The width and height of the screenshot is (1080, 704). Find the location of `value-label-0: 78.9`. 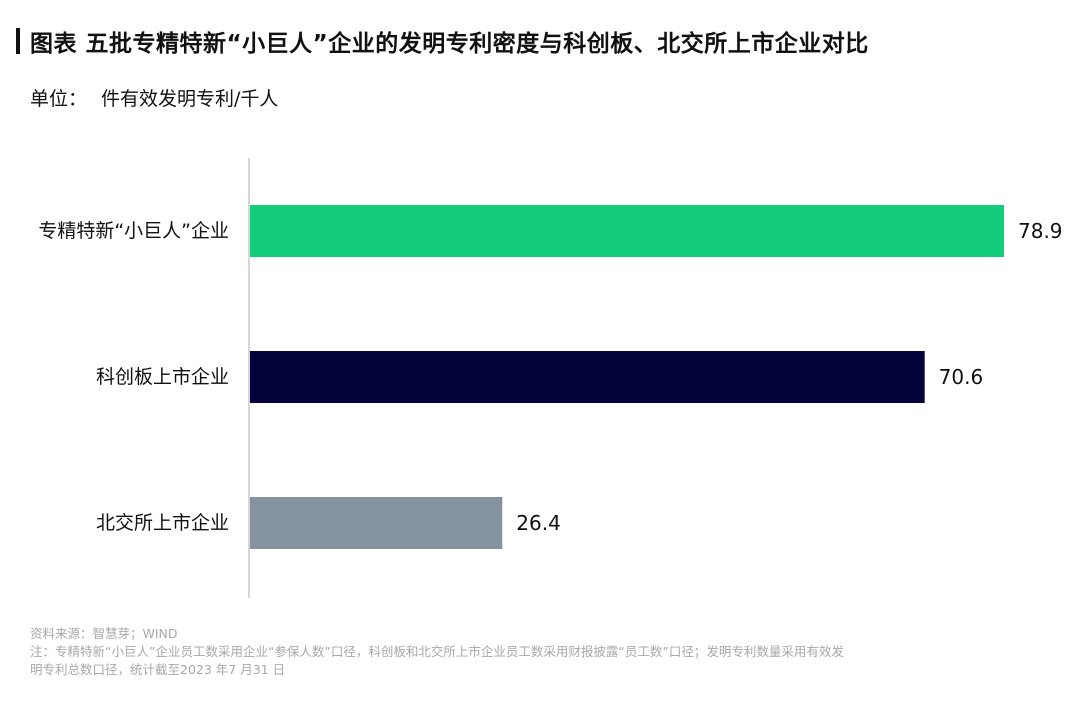

value-label-0: 78.9 is located at coordinates (1040, 231).